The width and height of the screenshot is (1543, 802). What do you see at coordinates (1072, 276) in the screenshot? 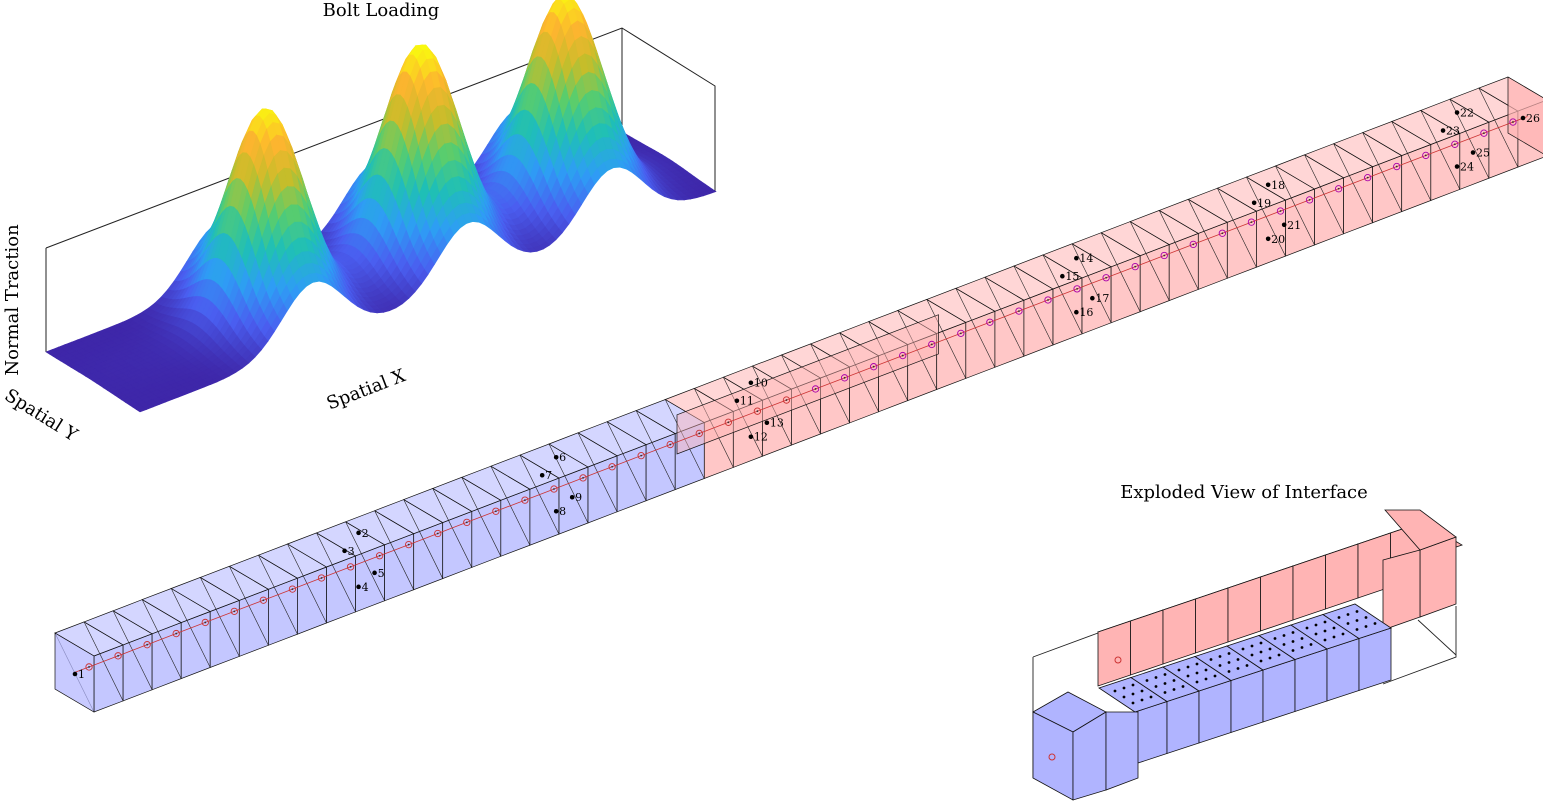
I see `bolt-node-label: 15` at bounding box center [1072, 276].